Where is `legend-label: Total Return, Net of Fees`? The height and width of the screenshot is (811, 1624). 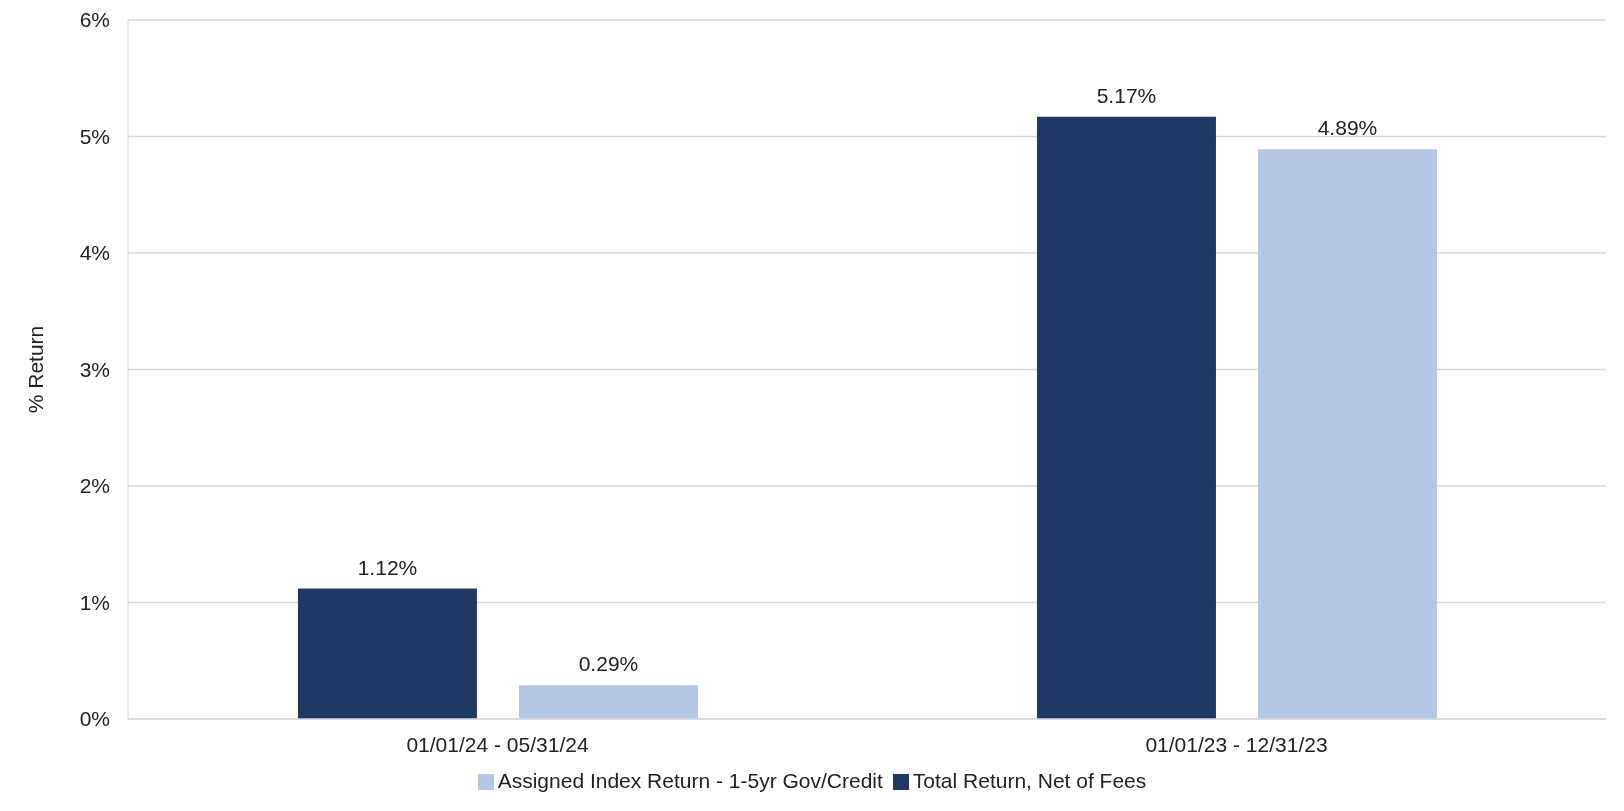 legend-label: Total Return, Net of Fees is located at coordinates (1029, 780).